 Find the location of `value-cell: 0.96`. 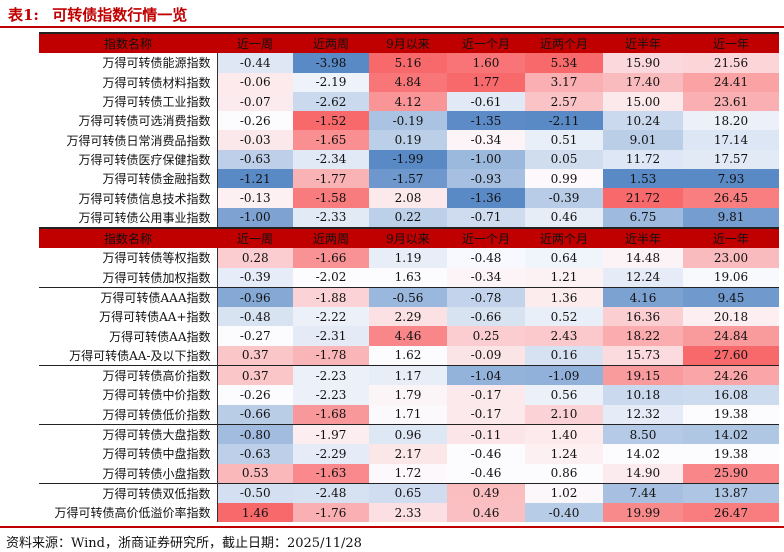

value-cell: 0.96 is located at coordinates (408, 434).